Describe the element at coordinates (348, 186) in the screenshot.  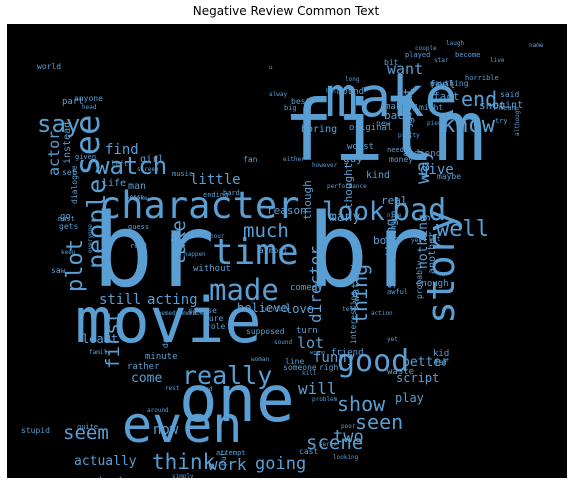
I see `cloud-word-thought: thought` at that location.